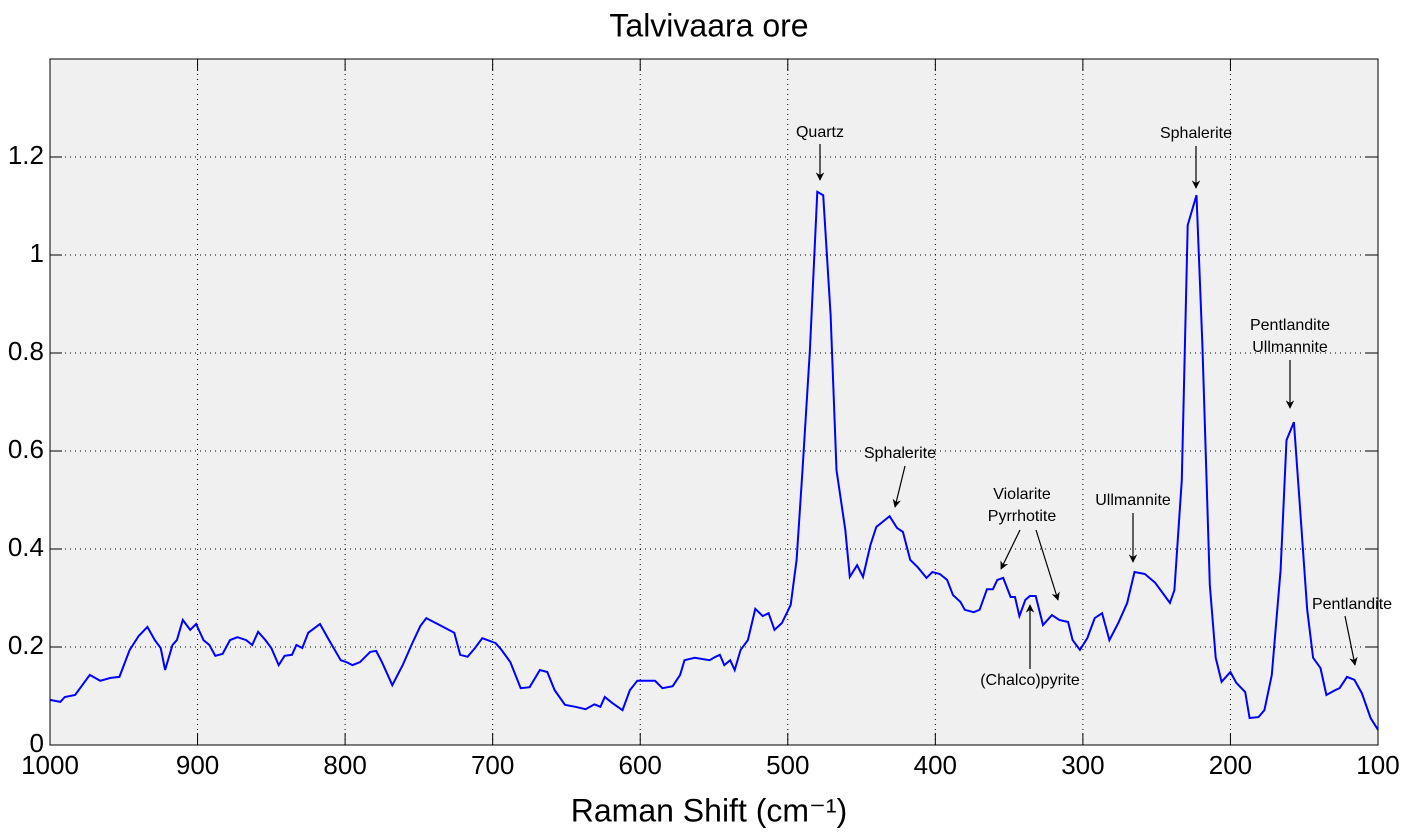 The image size is (1418, 837). I want to click on x-tick-label: 200, so click(1230, 765).